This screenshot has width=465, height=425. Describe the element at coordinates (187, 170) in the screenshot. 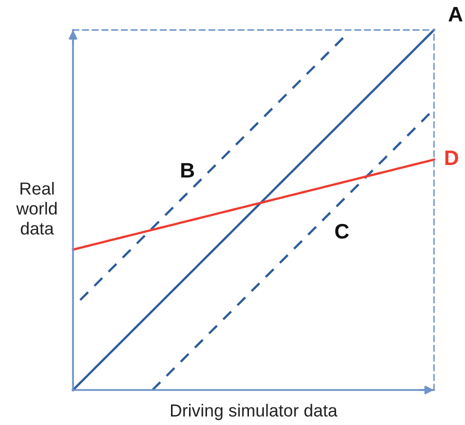

I see `series-label: B` at that location.